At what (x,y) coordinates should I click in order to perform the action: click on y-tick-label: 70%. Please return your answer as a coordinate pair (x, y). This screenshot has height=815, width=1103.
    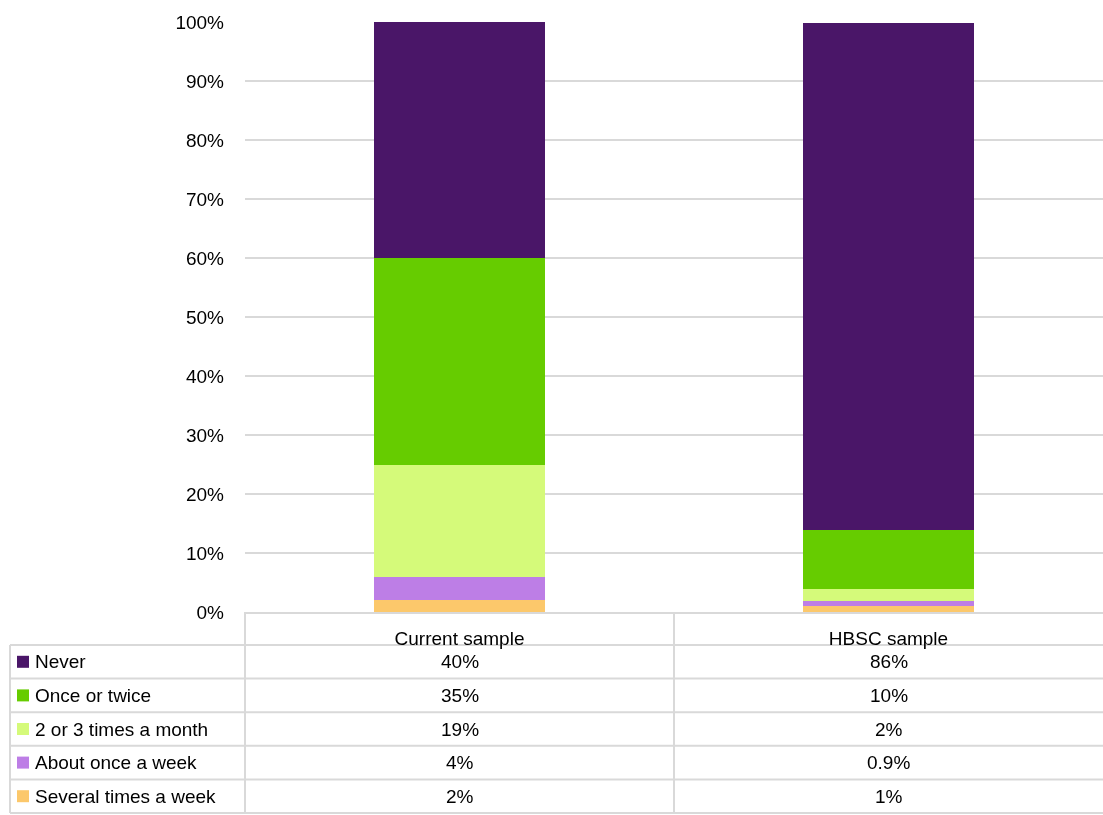
    Looking at the image, I should click on (205, 199).